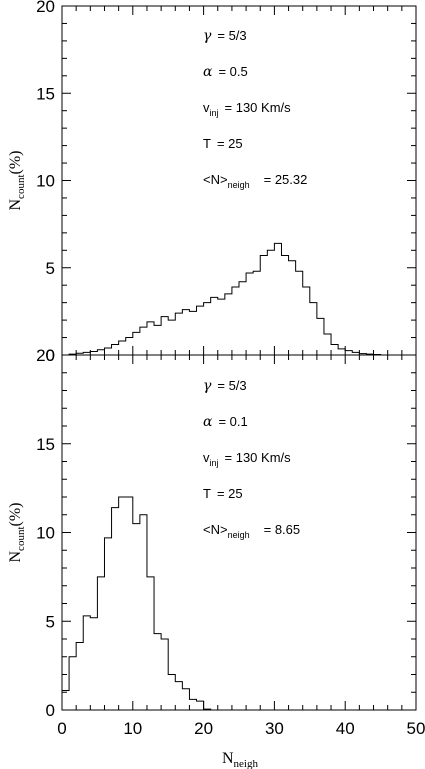  Describe the element at coordinates (203, 728) in the screenshot. I see `x-tick-label: 20` at that location.